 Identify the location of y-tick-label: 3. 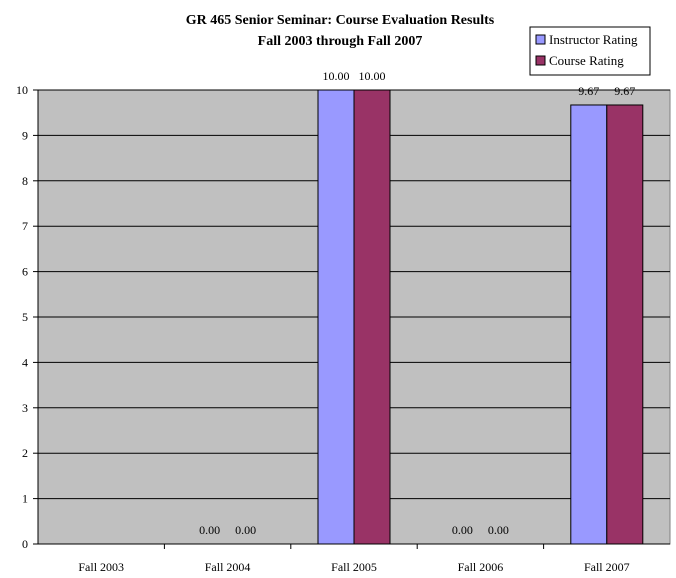
(25, 408).